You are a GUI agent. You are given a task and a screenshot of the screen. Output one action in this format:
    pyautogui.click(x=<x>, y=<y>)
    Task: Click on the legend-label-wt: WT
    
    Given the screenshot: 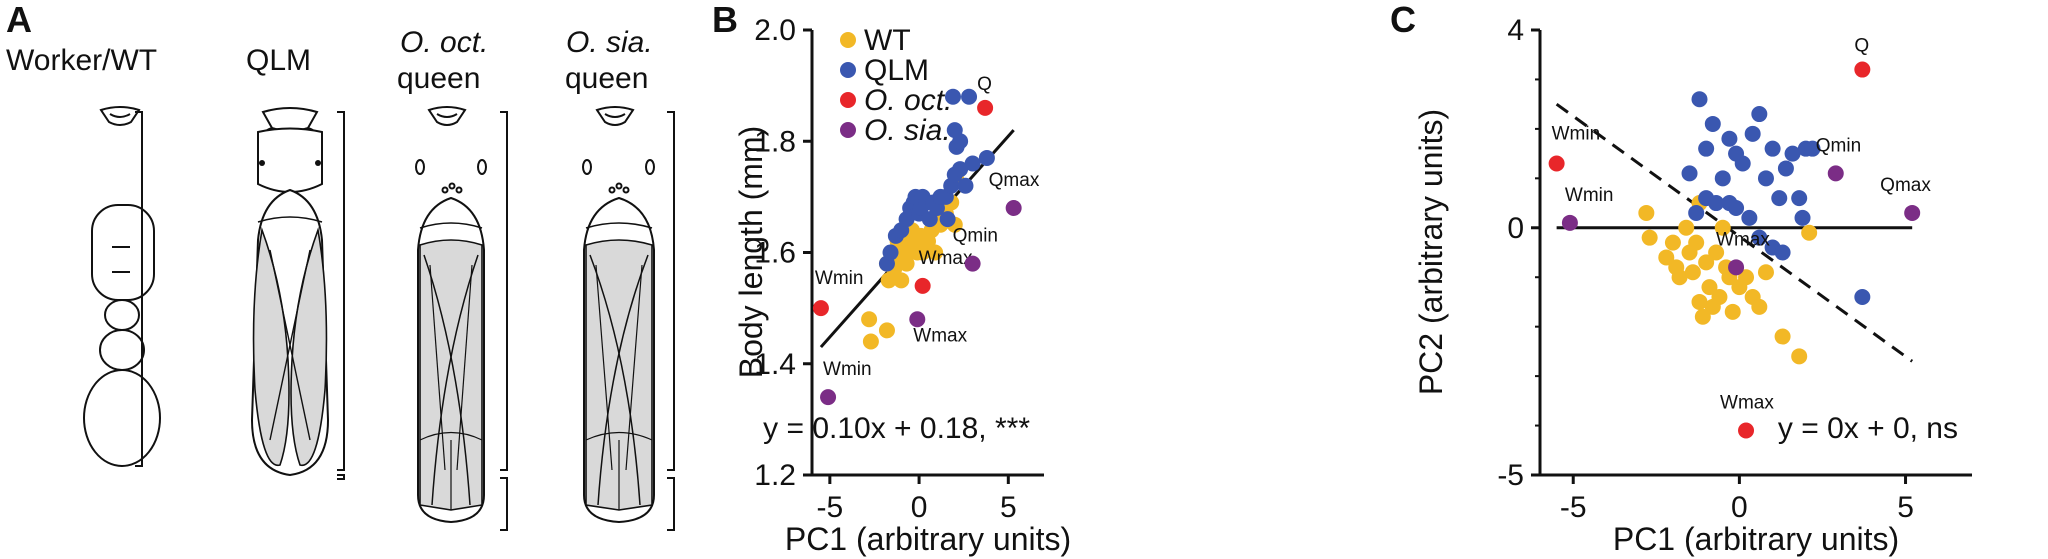 What is the action you would take?
    pyautogui.click(x=887, y=40)
    